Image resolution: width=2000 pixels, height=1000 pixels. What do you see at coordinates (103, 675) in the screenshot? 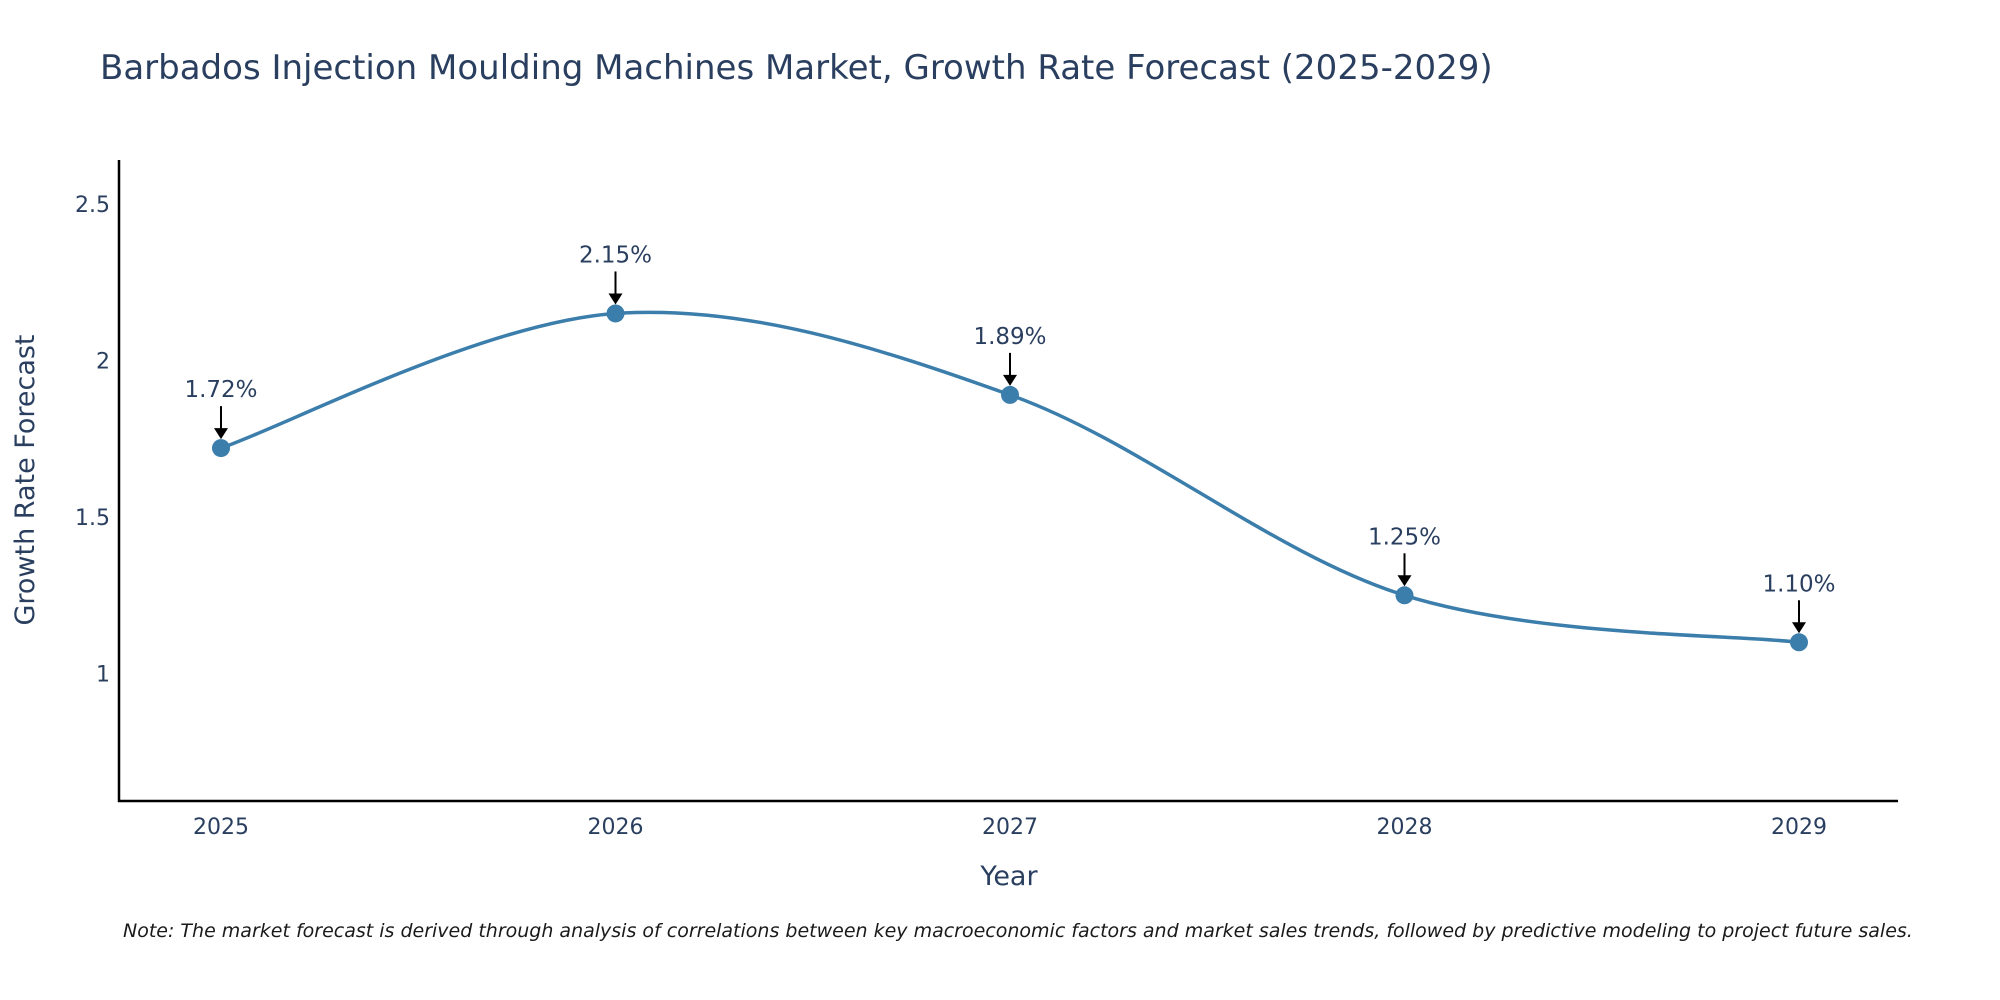
I see `y-tick-label: 1` at bounding box center [103, 675].